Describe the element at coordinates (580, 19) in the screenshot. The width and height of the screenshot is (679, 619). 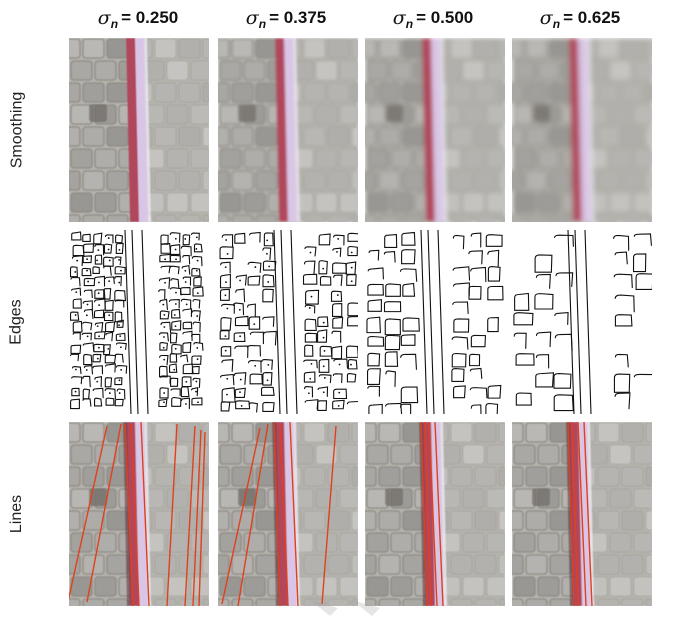
I see `column-header-3: σ n = 0.625` at that location.